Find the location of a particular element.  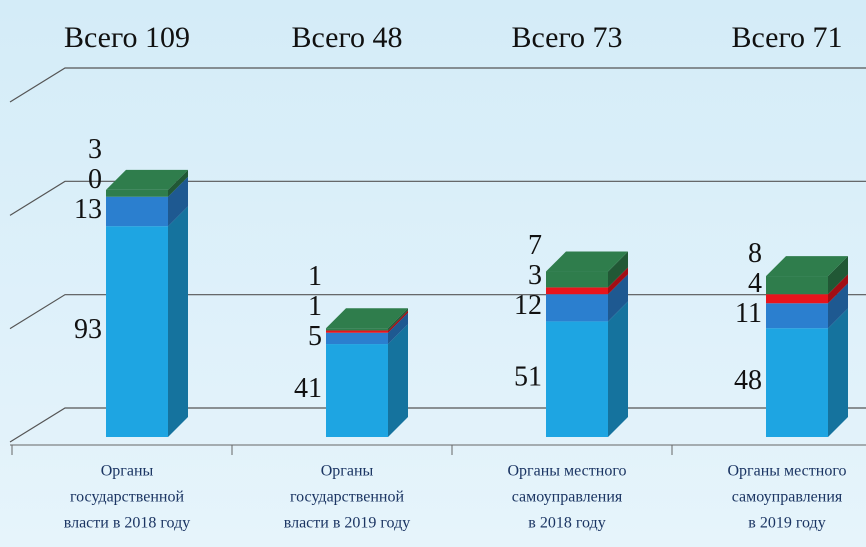

value-label: 48 is located at coordinates (748, 380).